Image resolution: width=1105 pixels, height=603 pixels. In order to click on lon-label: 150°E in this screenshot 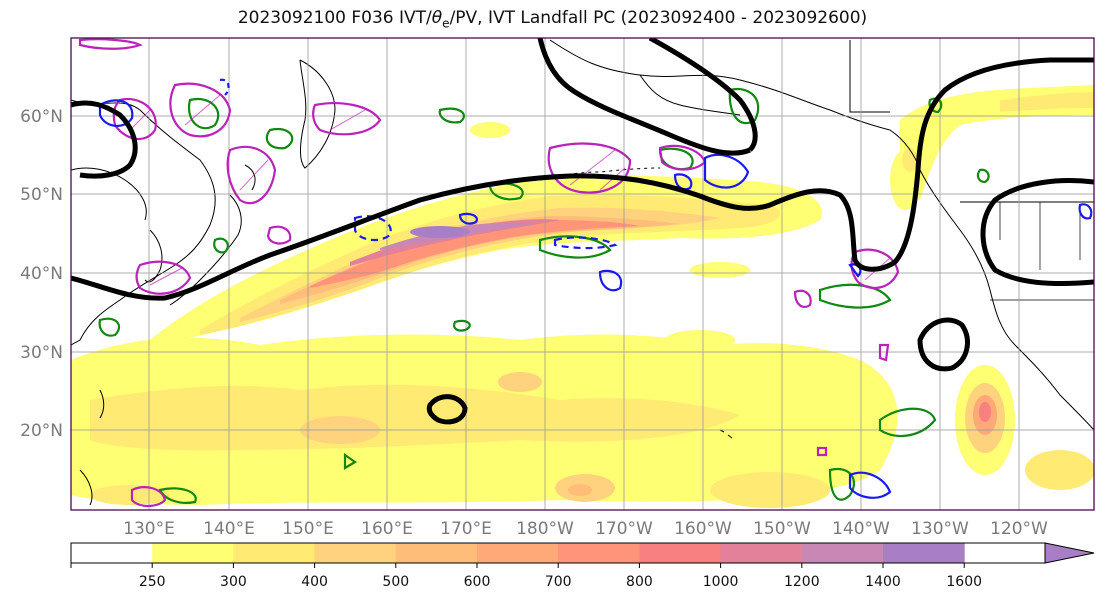, I will do `click(308, 529)`.